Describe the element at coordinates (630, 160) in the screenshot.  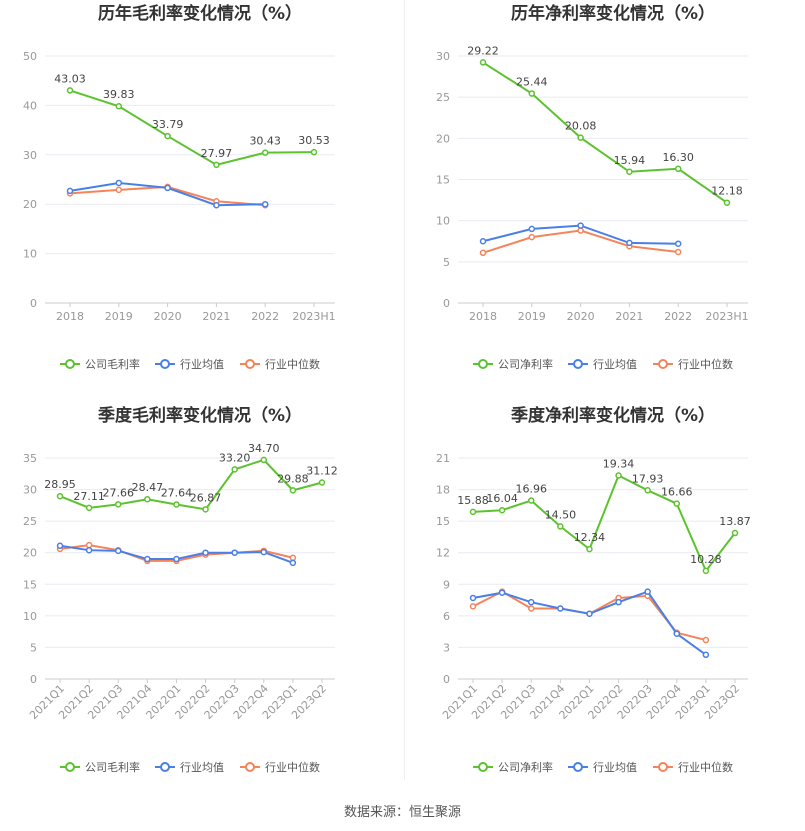
I see `data-label: 15.94` at that location.